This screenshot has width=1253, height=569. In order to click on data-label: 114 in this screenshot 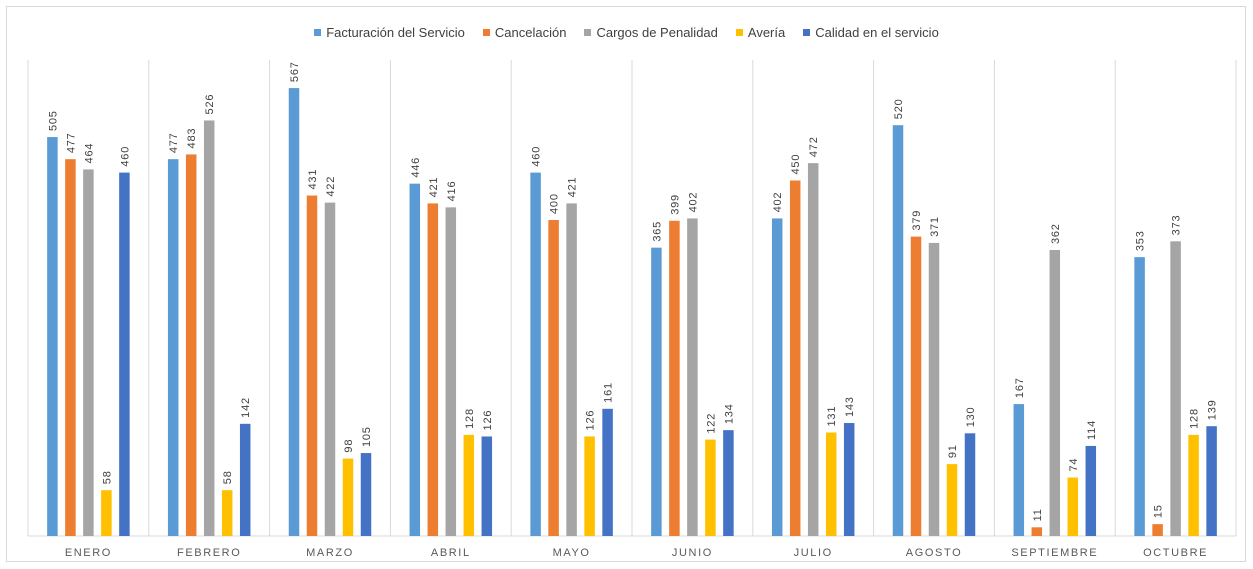, I will do `click(1092, 430)`.